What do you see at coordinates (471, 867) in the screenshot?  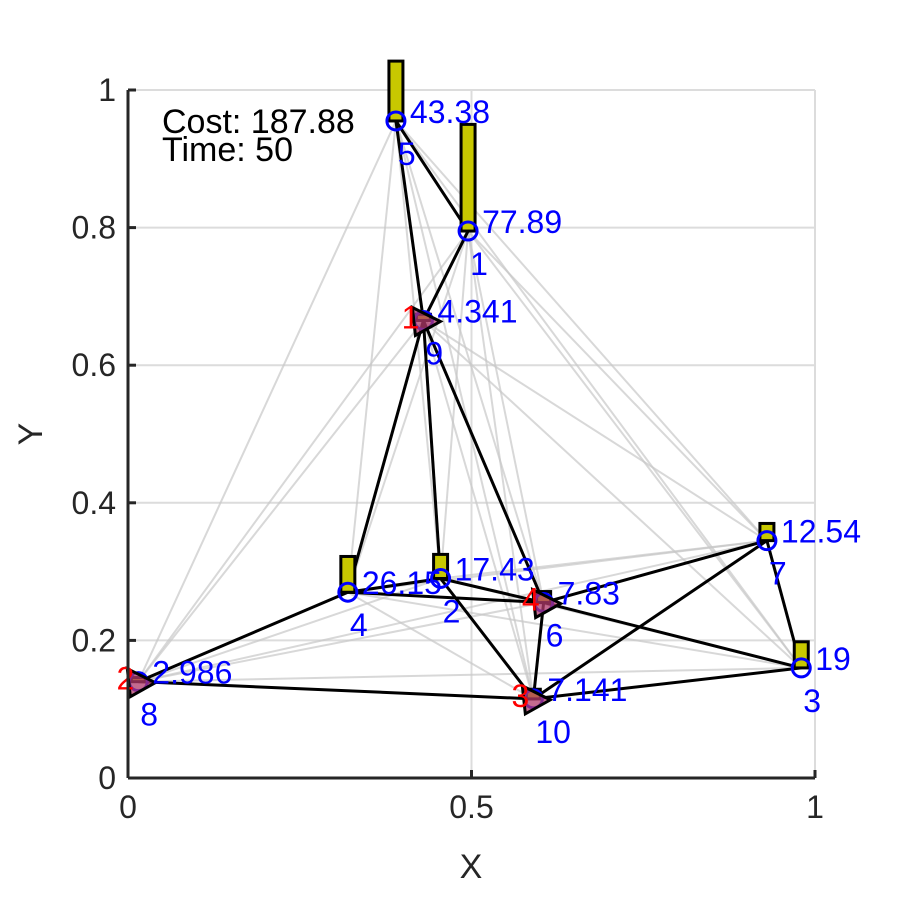 I see `x-axis-title: X` at bounding box center [471, 867].